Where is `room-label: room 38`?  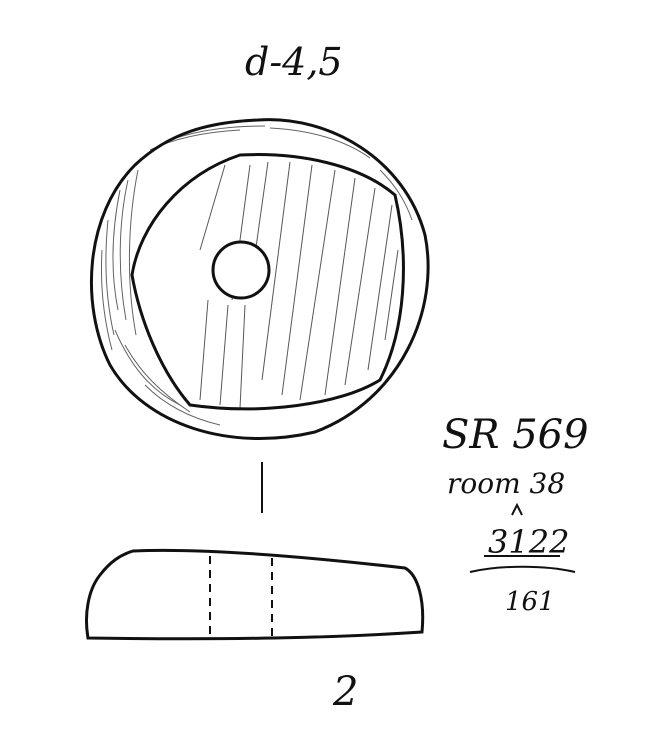
room-label: room 38 is located at coordinates (506, 483).